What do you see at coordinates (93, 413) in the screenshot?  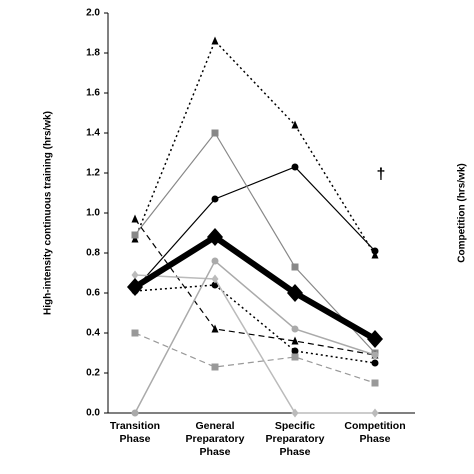 I see `y-tick-label: 0.0` at bounding box center [93, 413].